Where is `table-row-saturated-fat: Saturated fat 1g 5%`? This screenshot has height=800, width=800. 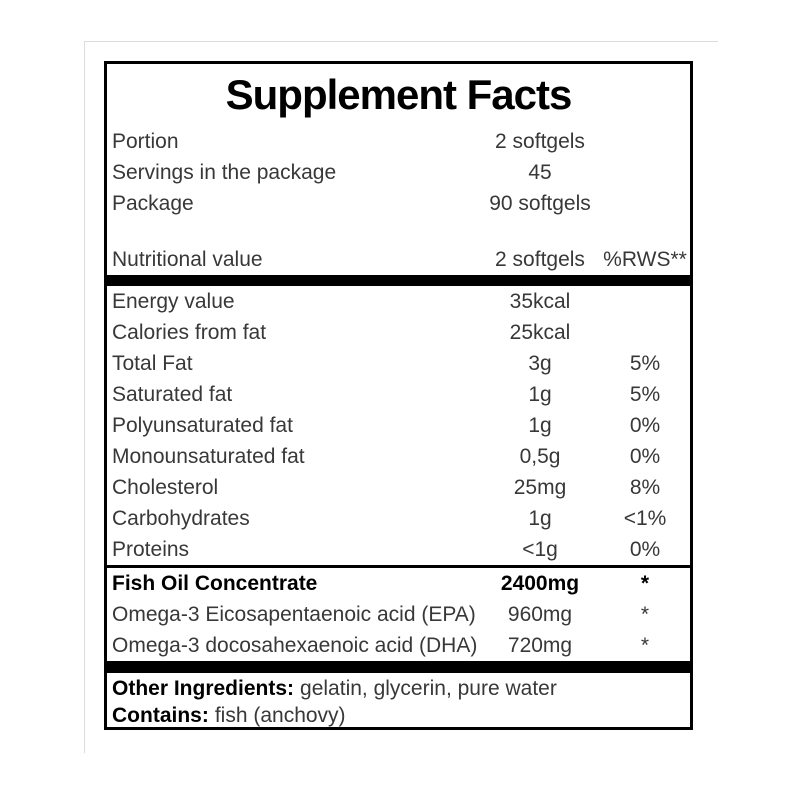 table-row-saturated-fat: Saturated fat 1g 5% is located at coordinates (398, 394).